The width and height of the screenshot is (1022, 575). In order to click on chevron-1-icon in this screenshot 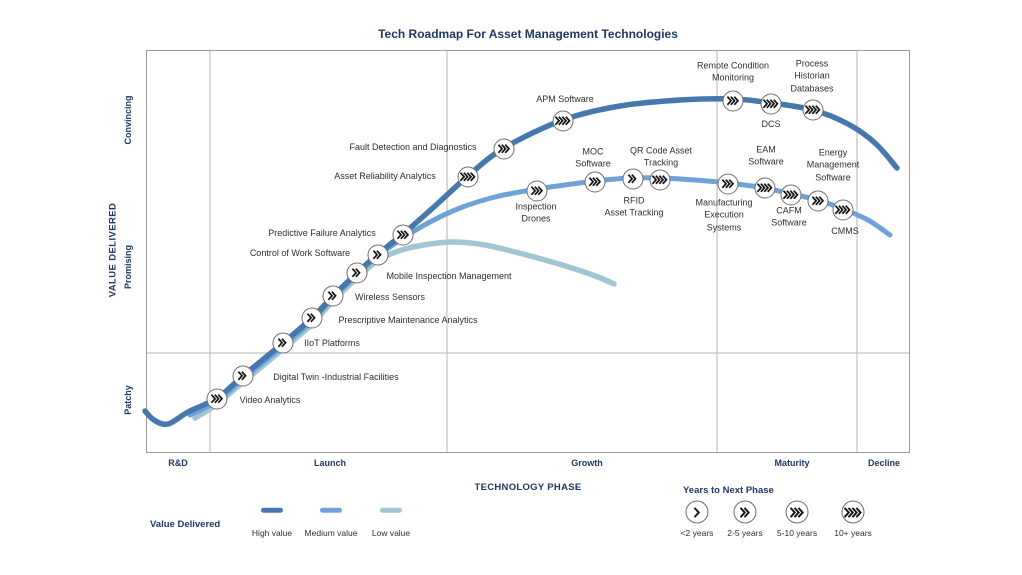, I will do `click(696, 512)`.